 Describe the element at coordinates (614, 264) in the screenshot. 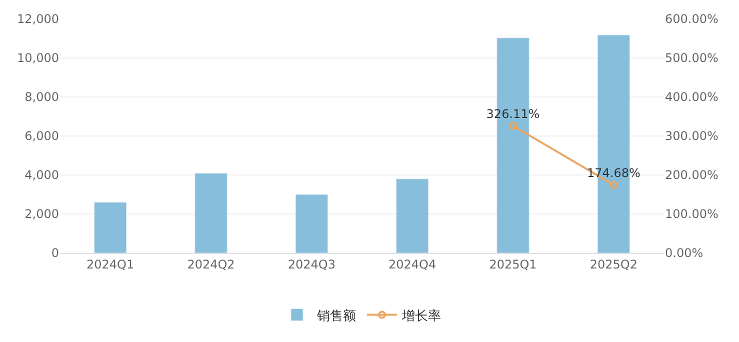

I see `x-tick-label: 2025Q2` at that location.